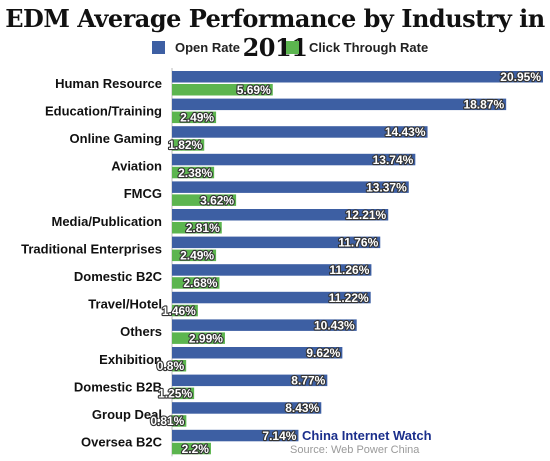 The image size is (550, 461). I want to click on legend-label-open-rate: Open Rate, so click(208, 47).